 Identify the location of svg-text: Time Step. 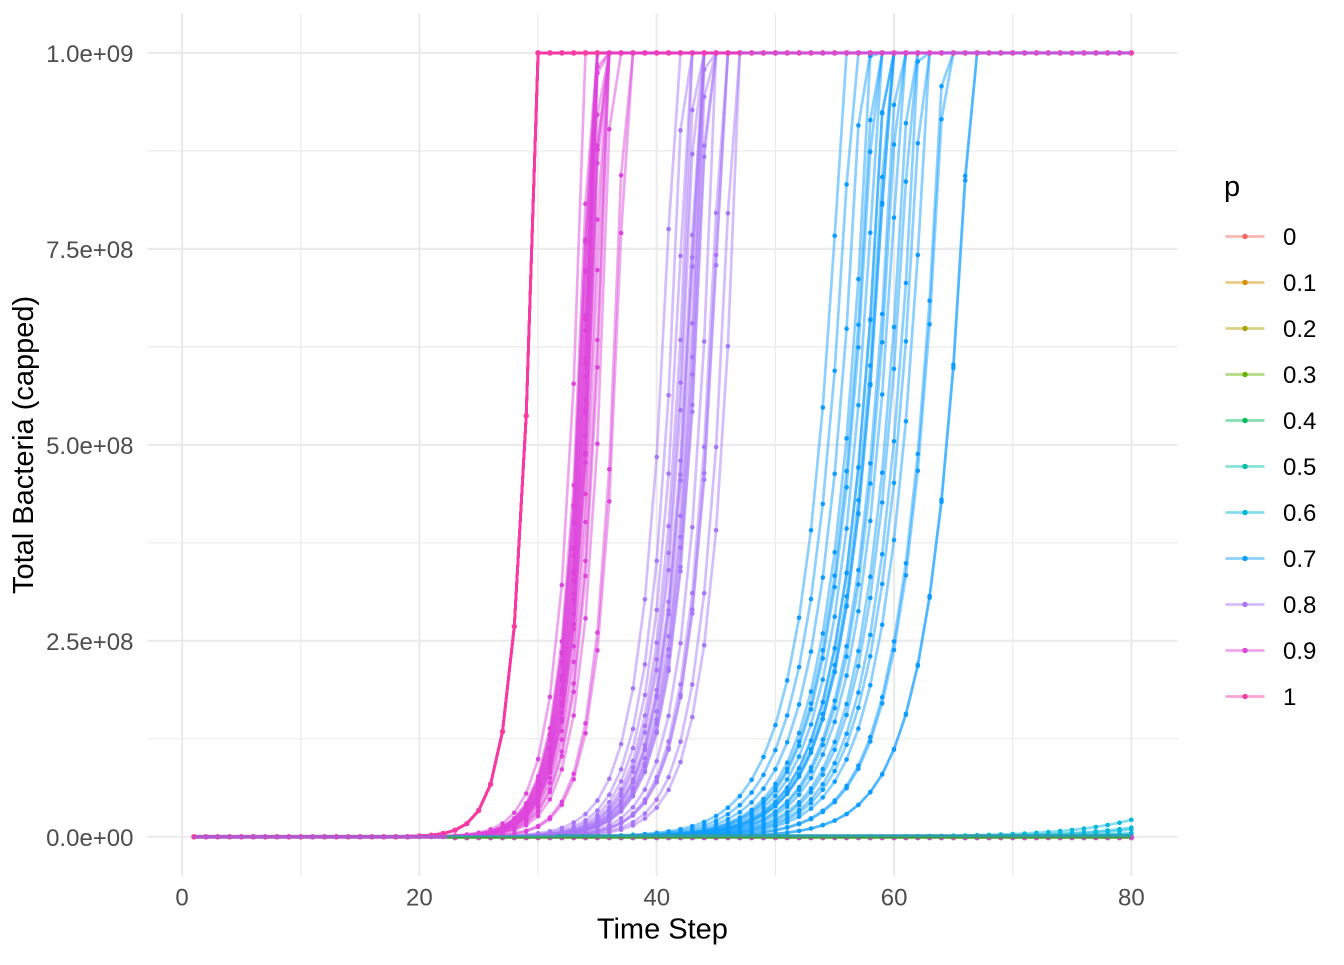
(662, 930).